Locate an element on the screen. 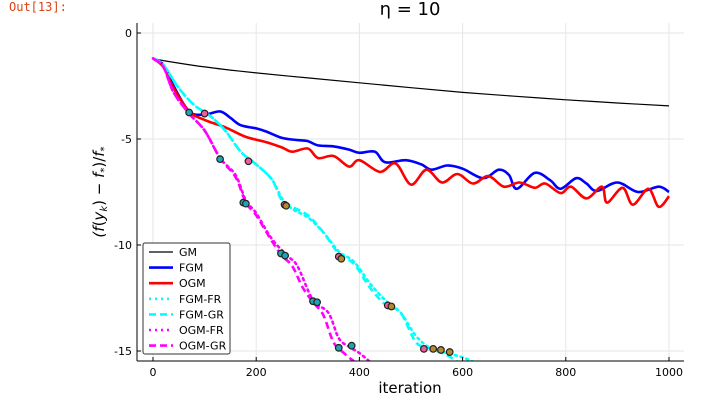  legend-box is located at coordinates (186, 298).